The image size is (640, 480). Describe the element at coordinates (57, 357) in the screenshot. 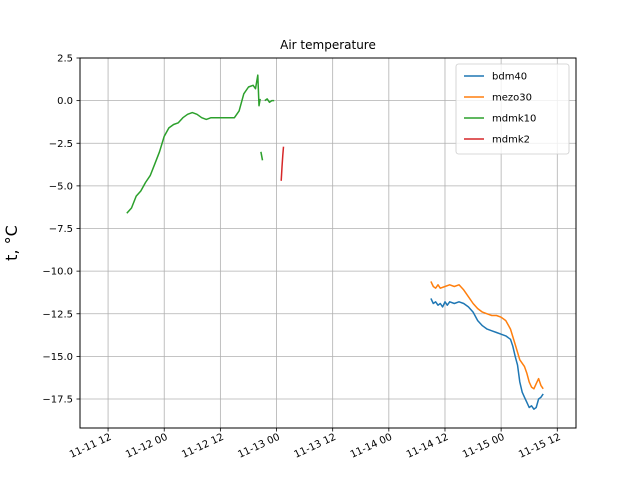

I see `y-tick-label: −15.0` at that location.